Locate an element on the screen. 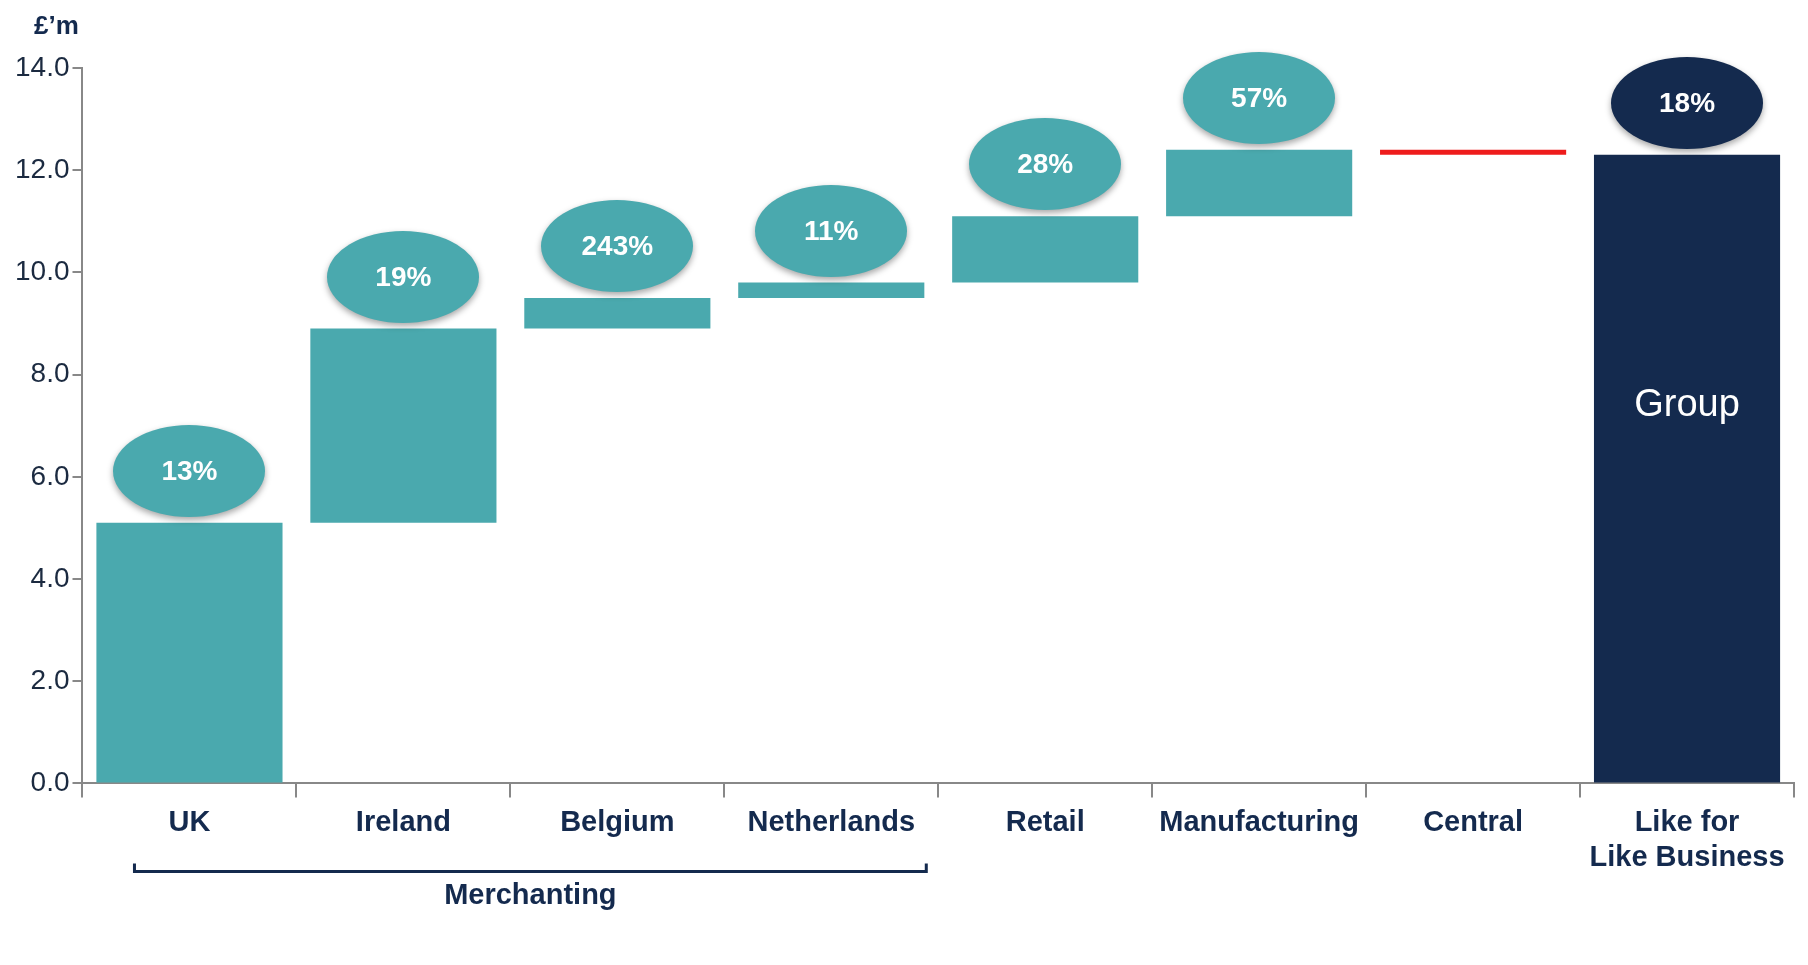  annotation: 11% is located at coordinates (831, 230).